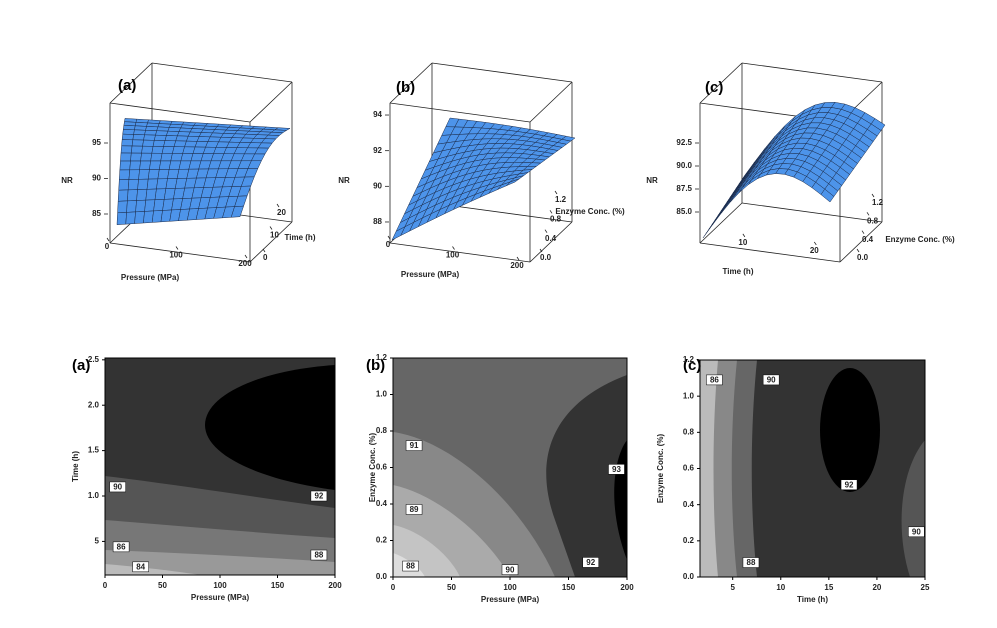  Describe the element at coordinates (281, 212) in the screenshot. I see `y-tick-label: 20` at that location.